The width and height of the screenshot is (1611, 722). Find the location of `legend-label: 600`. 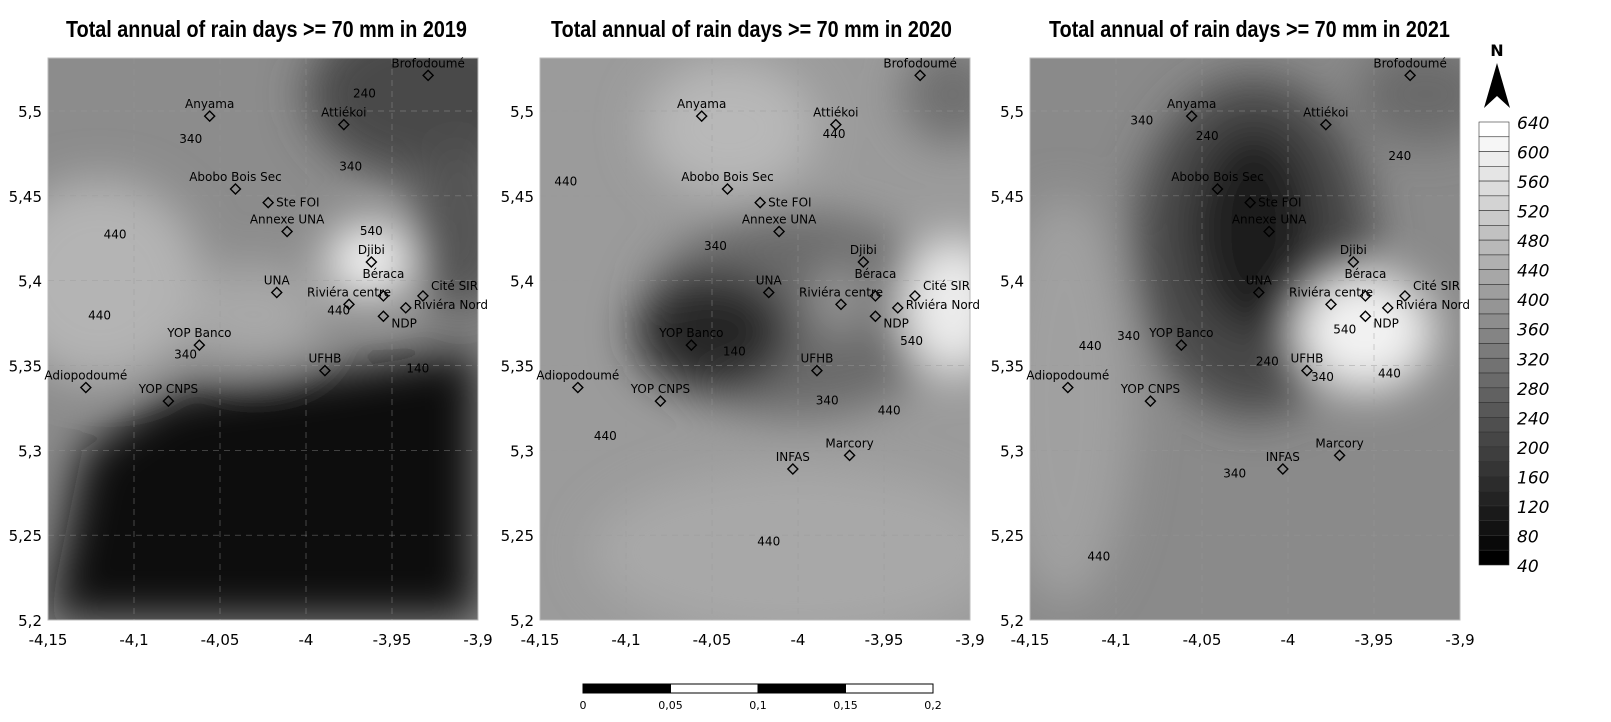

legend-label: 600 is located at coordinates (1533, 154).